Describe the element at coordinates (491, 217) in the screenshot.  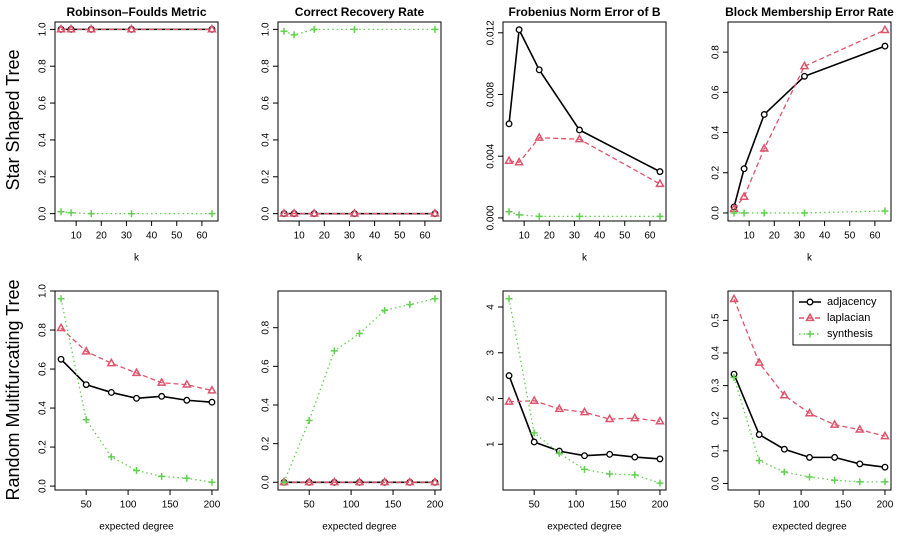
I see `y-tick-label: 0.000` at that location.